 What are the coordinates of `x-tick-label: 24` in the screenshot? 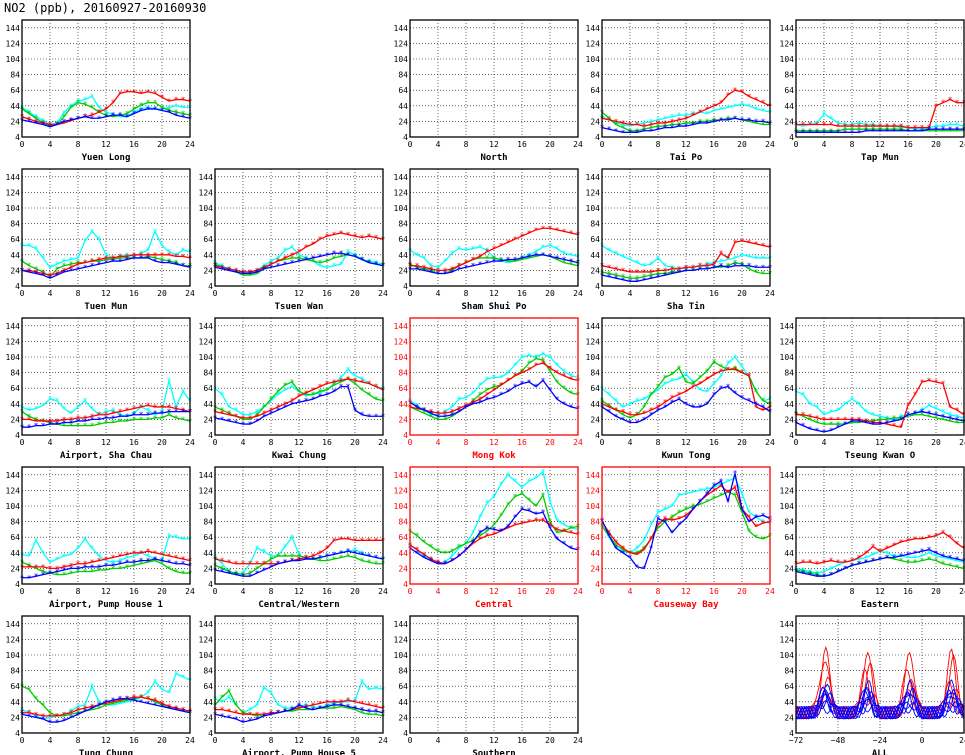 It's located at (190, 442).